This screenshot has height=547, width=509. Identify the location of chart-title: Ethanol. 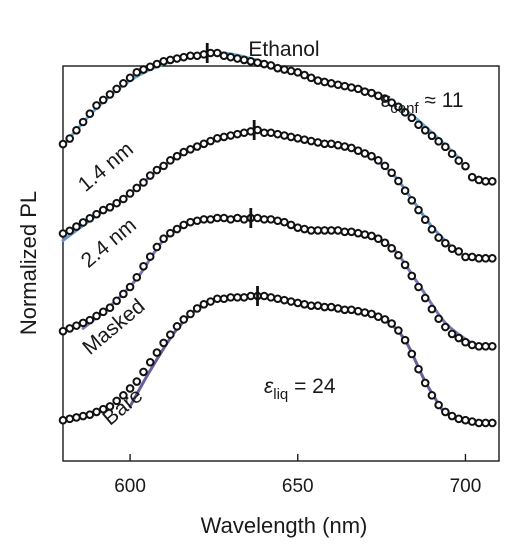
(283, 49).